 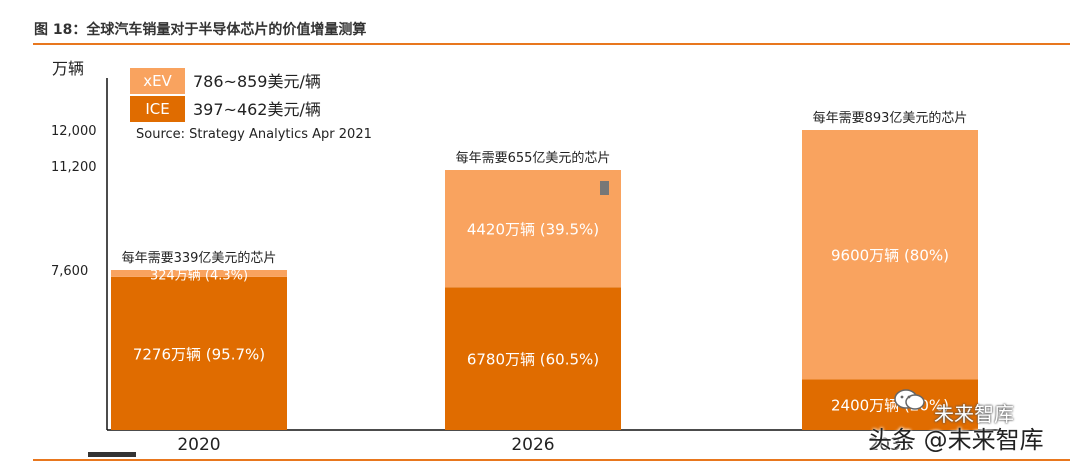 What do you see at coordinates (198, 445) in the screenshot?
I see `x-tick-label: 2020` at bounding box center [198, 445].